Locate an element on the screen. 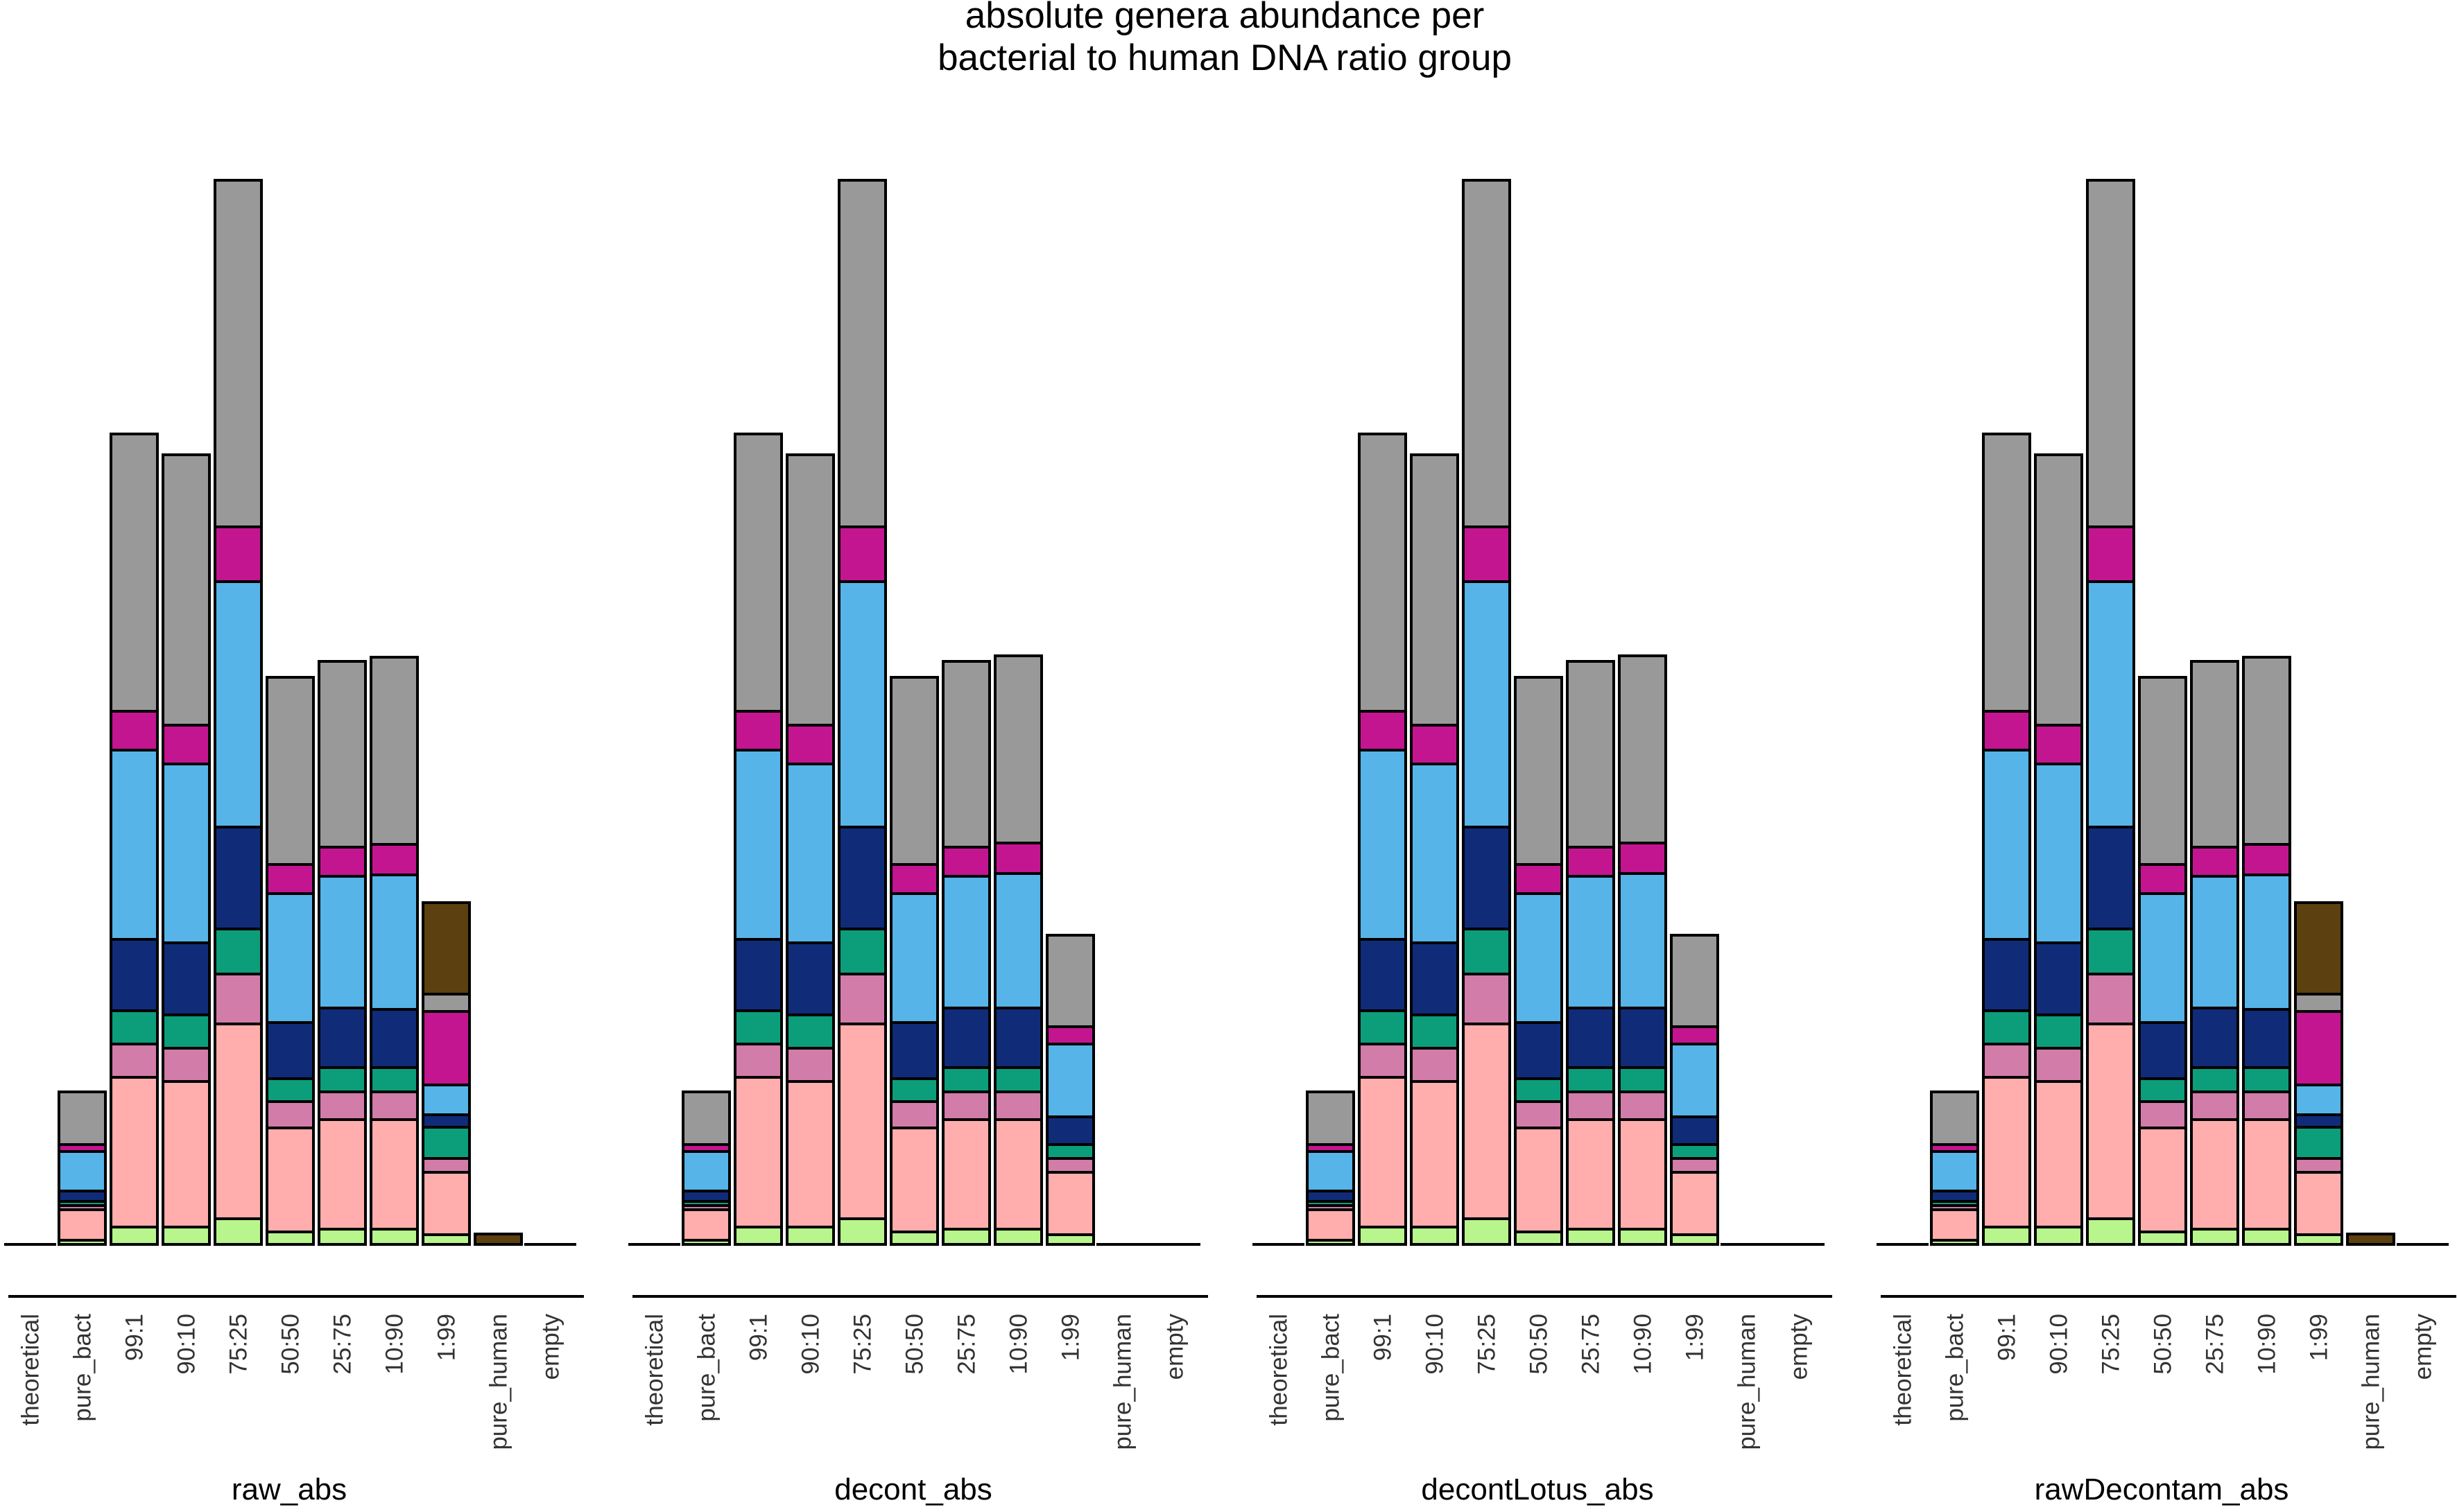 This screenshot has width=2457, height=1512. tick-label-1:99: 1:99 is located at coordinates (2319, 1337).